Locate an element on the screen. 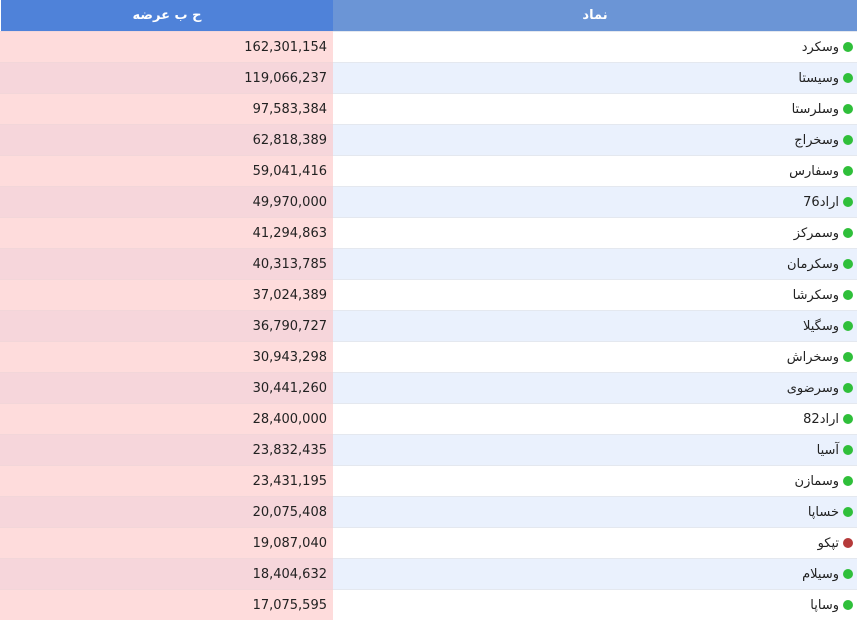  table-row-volume: 41,294,863 is located at coordinates (166, 232).